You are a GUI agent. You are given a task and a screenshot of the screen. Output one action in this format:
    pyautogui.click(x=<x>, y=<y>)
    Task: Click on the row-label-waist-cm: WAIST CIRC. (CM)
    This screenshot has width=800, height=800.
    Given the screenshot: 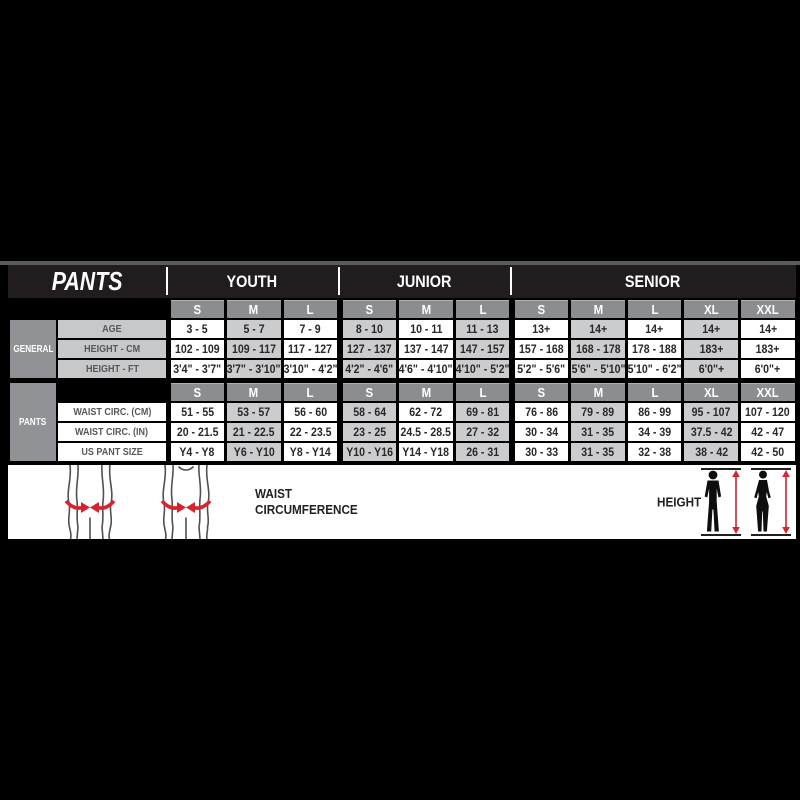 What is the action you would take?
    pyautogui.click(x=112, y=412)
    